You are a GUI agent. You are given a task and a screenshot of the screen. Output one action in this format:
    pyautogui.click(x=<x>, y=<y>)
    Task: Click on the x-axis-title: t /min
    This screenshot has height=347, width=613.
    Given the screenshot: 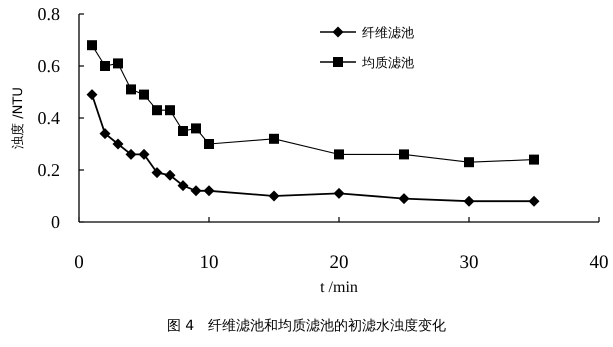 What is the action you would take?
    pyautogui.click(x=339, y=287)
    